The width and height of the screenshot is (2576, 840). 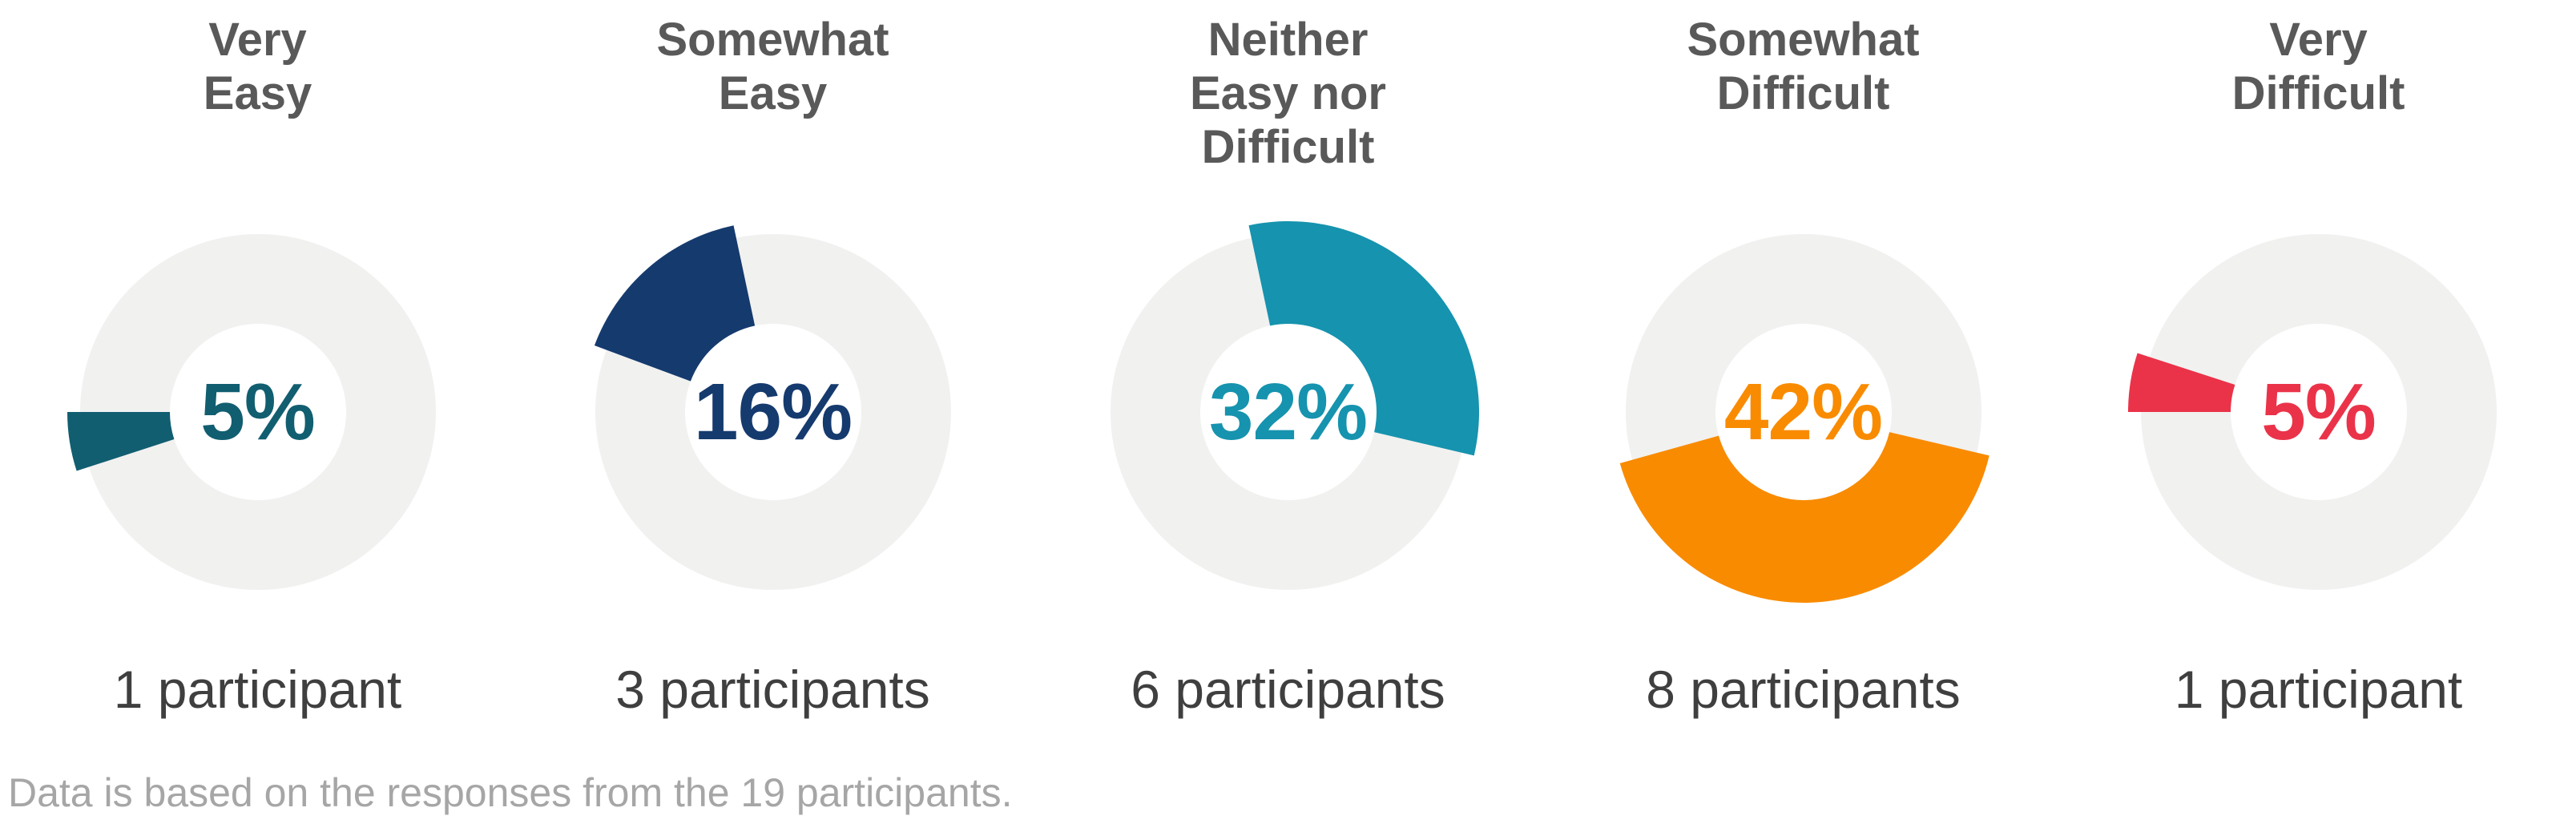 What do you see at coordinates (257, 66) in the screenshot?
I see `category-label: Very Easy` at bounding box center [257, 66].